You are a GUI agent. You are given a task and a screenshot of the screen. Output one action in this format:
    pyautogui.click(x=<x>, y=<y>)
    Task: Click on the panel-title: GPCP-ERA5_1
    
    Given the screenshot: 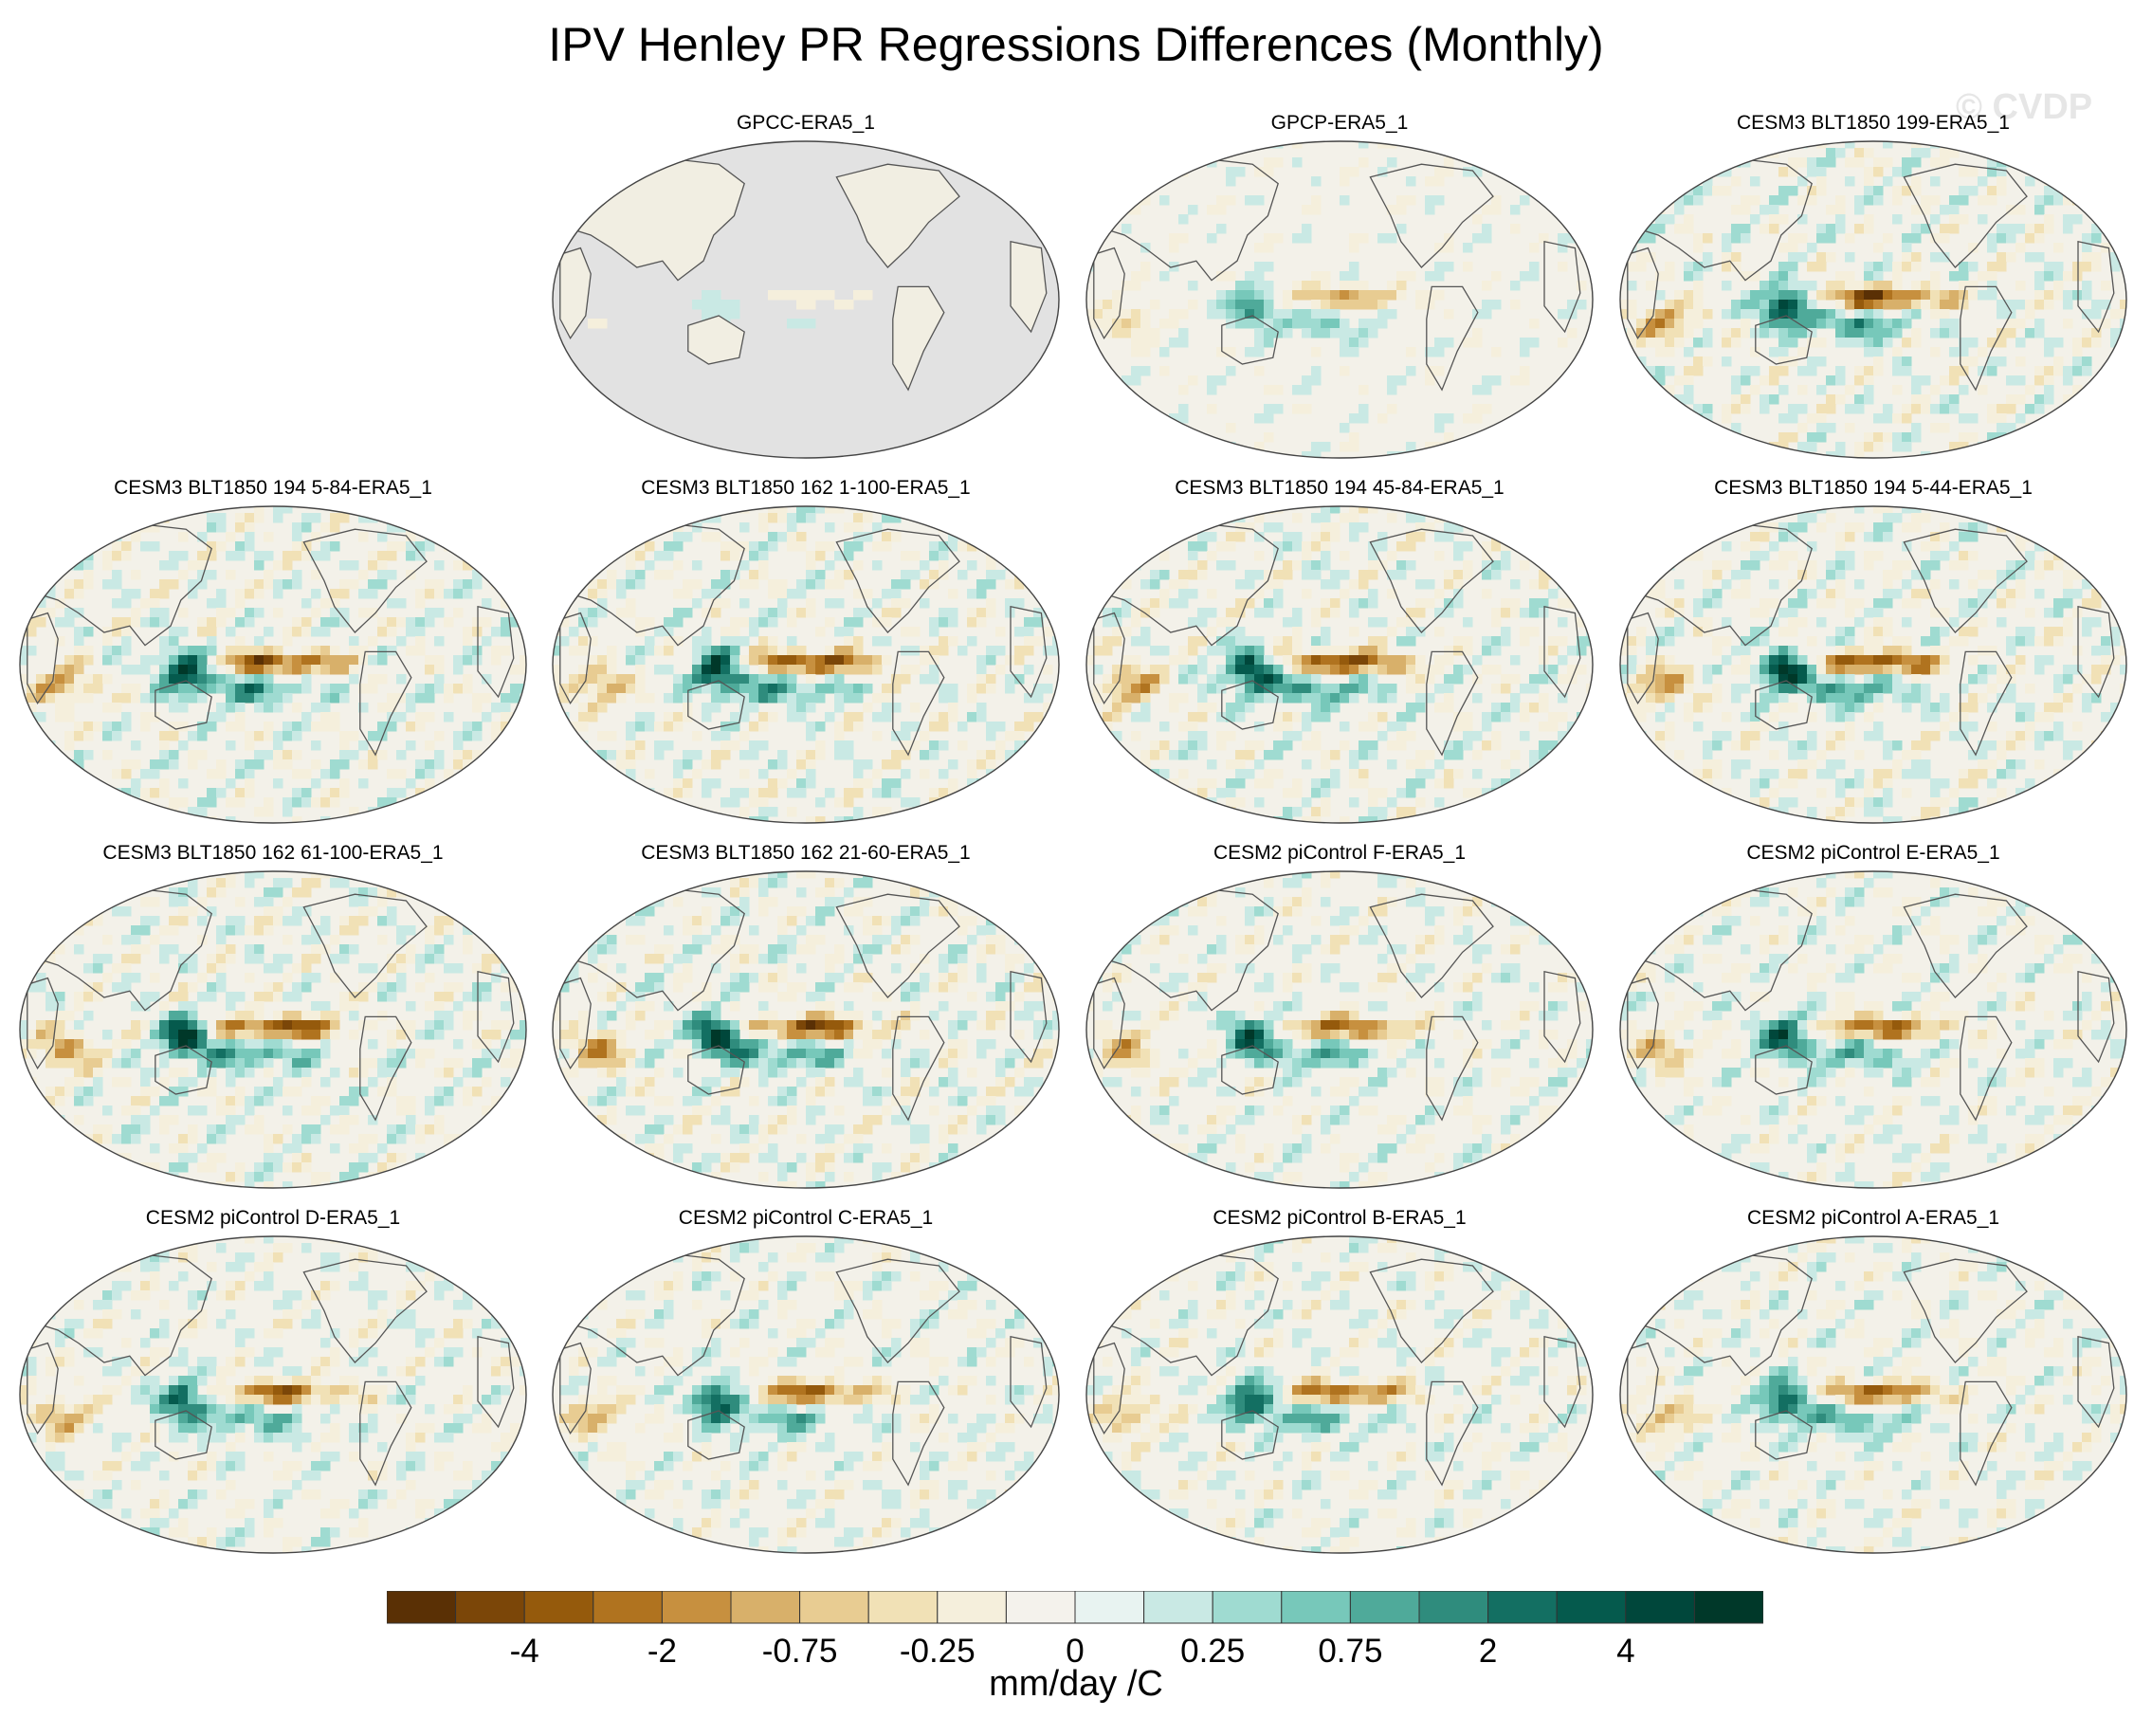 What is the action you would take?
    pyautogui.click(x=1340, y=123)
    